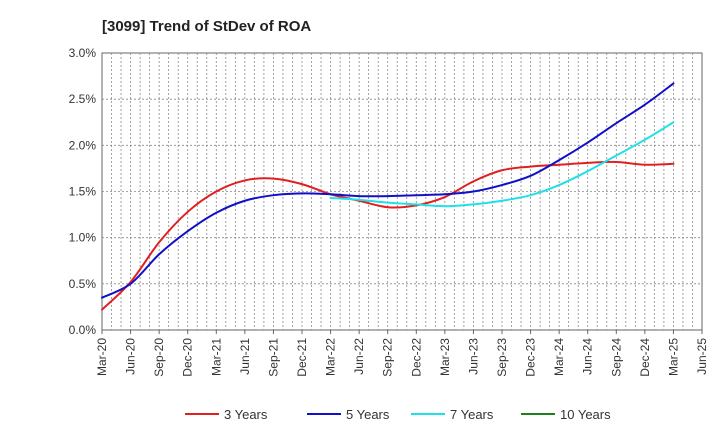  What do you see at coordinates (585, 414) in the screenshot?
I see `legend-label: 10 Years` at bounding box center [585, 414].